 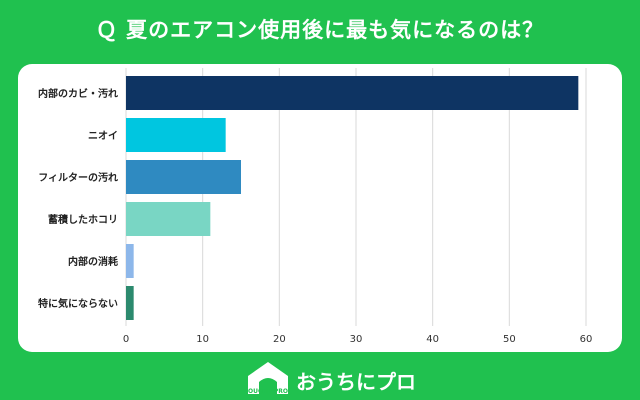 I want to click on x-tick-label: 30, so click(x=356, y=339).